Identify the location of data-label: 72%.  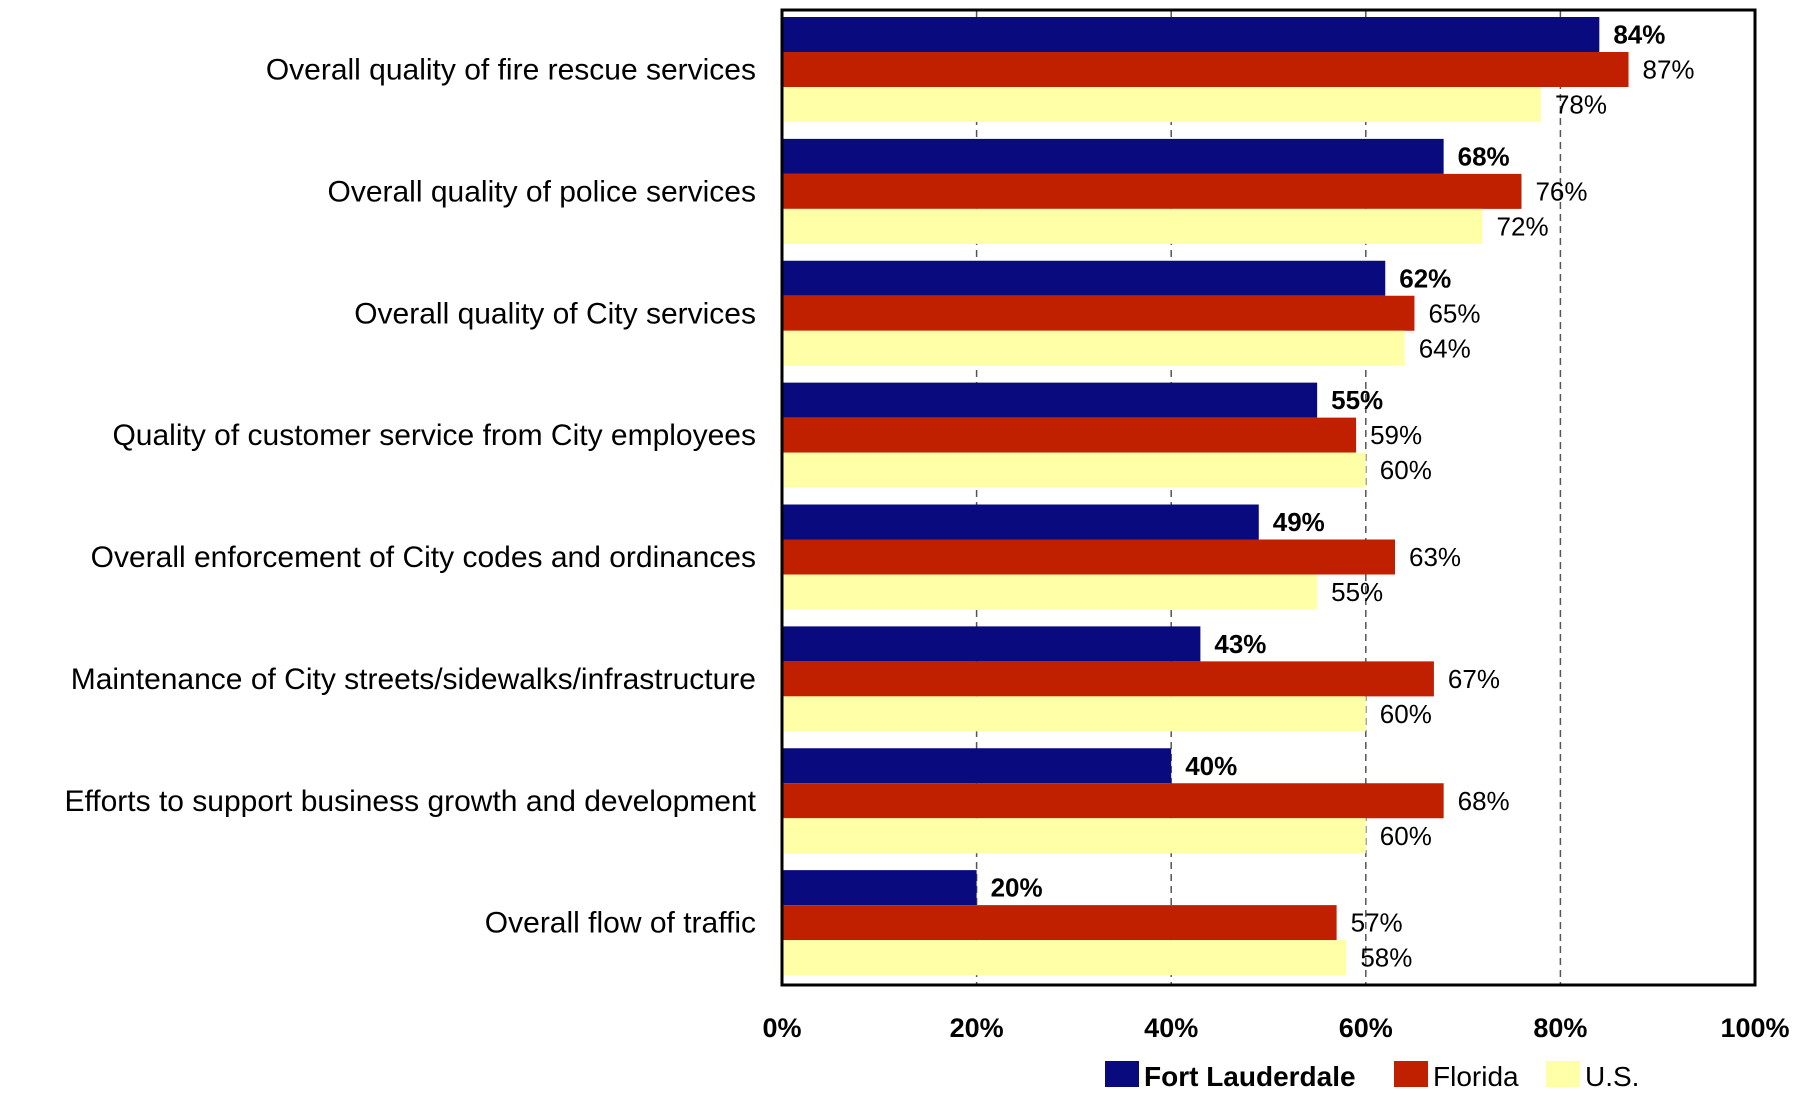
(1523, 226).